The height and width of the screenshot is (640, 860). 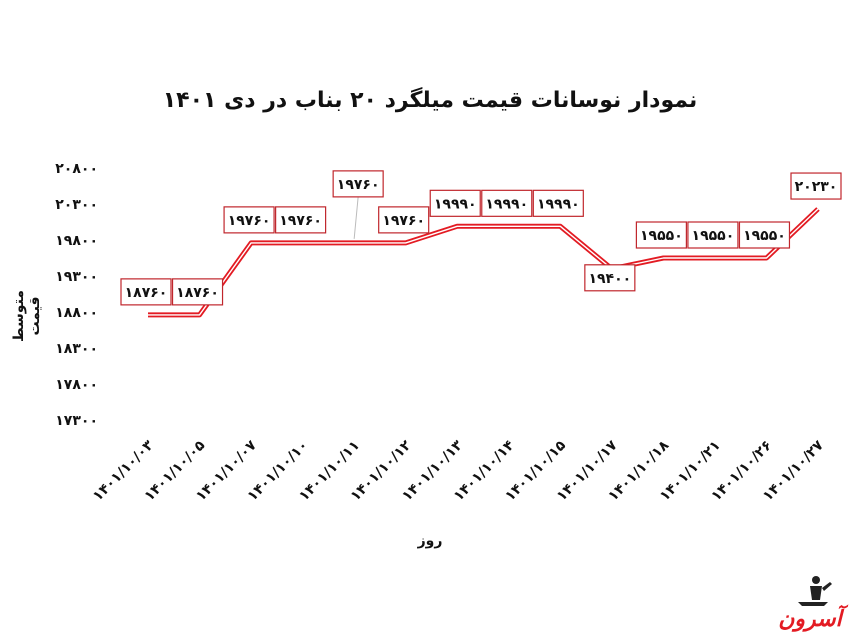 I want to click on y-tick-label: ۱۹۳۰۰, so click(x=76, y=277).